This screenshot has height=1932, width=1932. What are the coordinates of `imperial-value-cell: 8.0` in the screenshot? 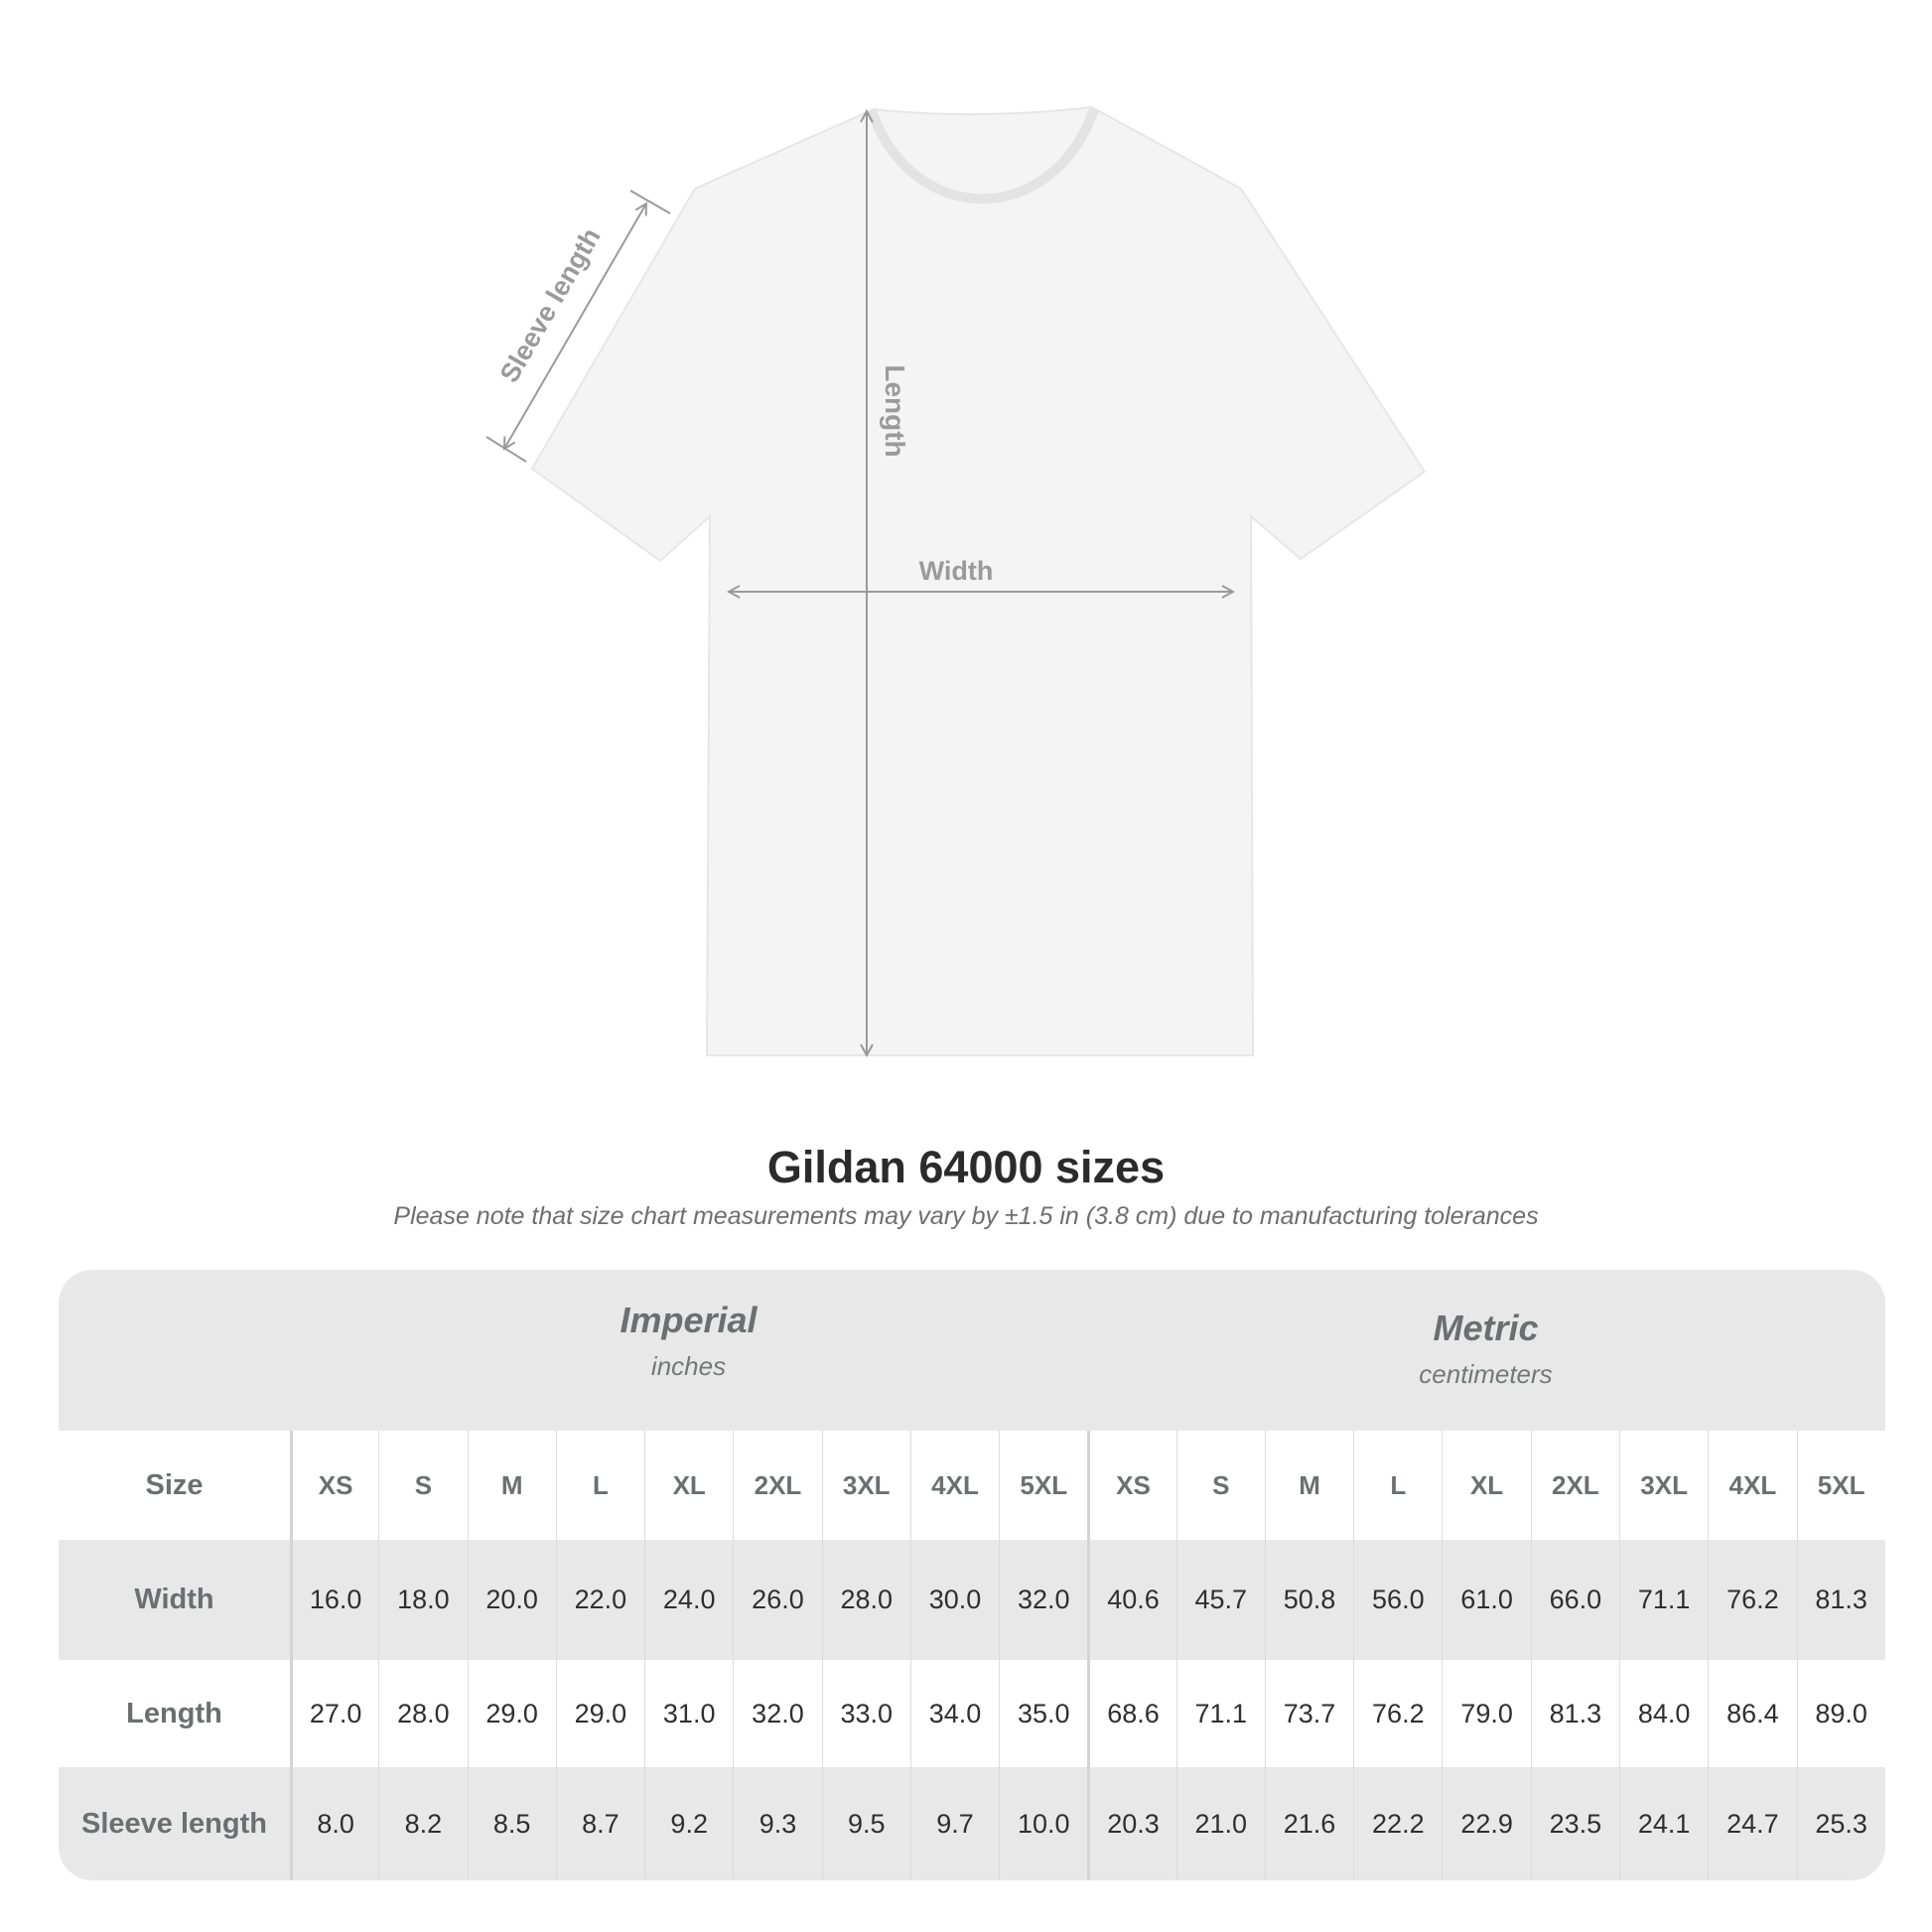 It's located at (334, 1823).